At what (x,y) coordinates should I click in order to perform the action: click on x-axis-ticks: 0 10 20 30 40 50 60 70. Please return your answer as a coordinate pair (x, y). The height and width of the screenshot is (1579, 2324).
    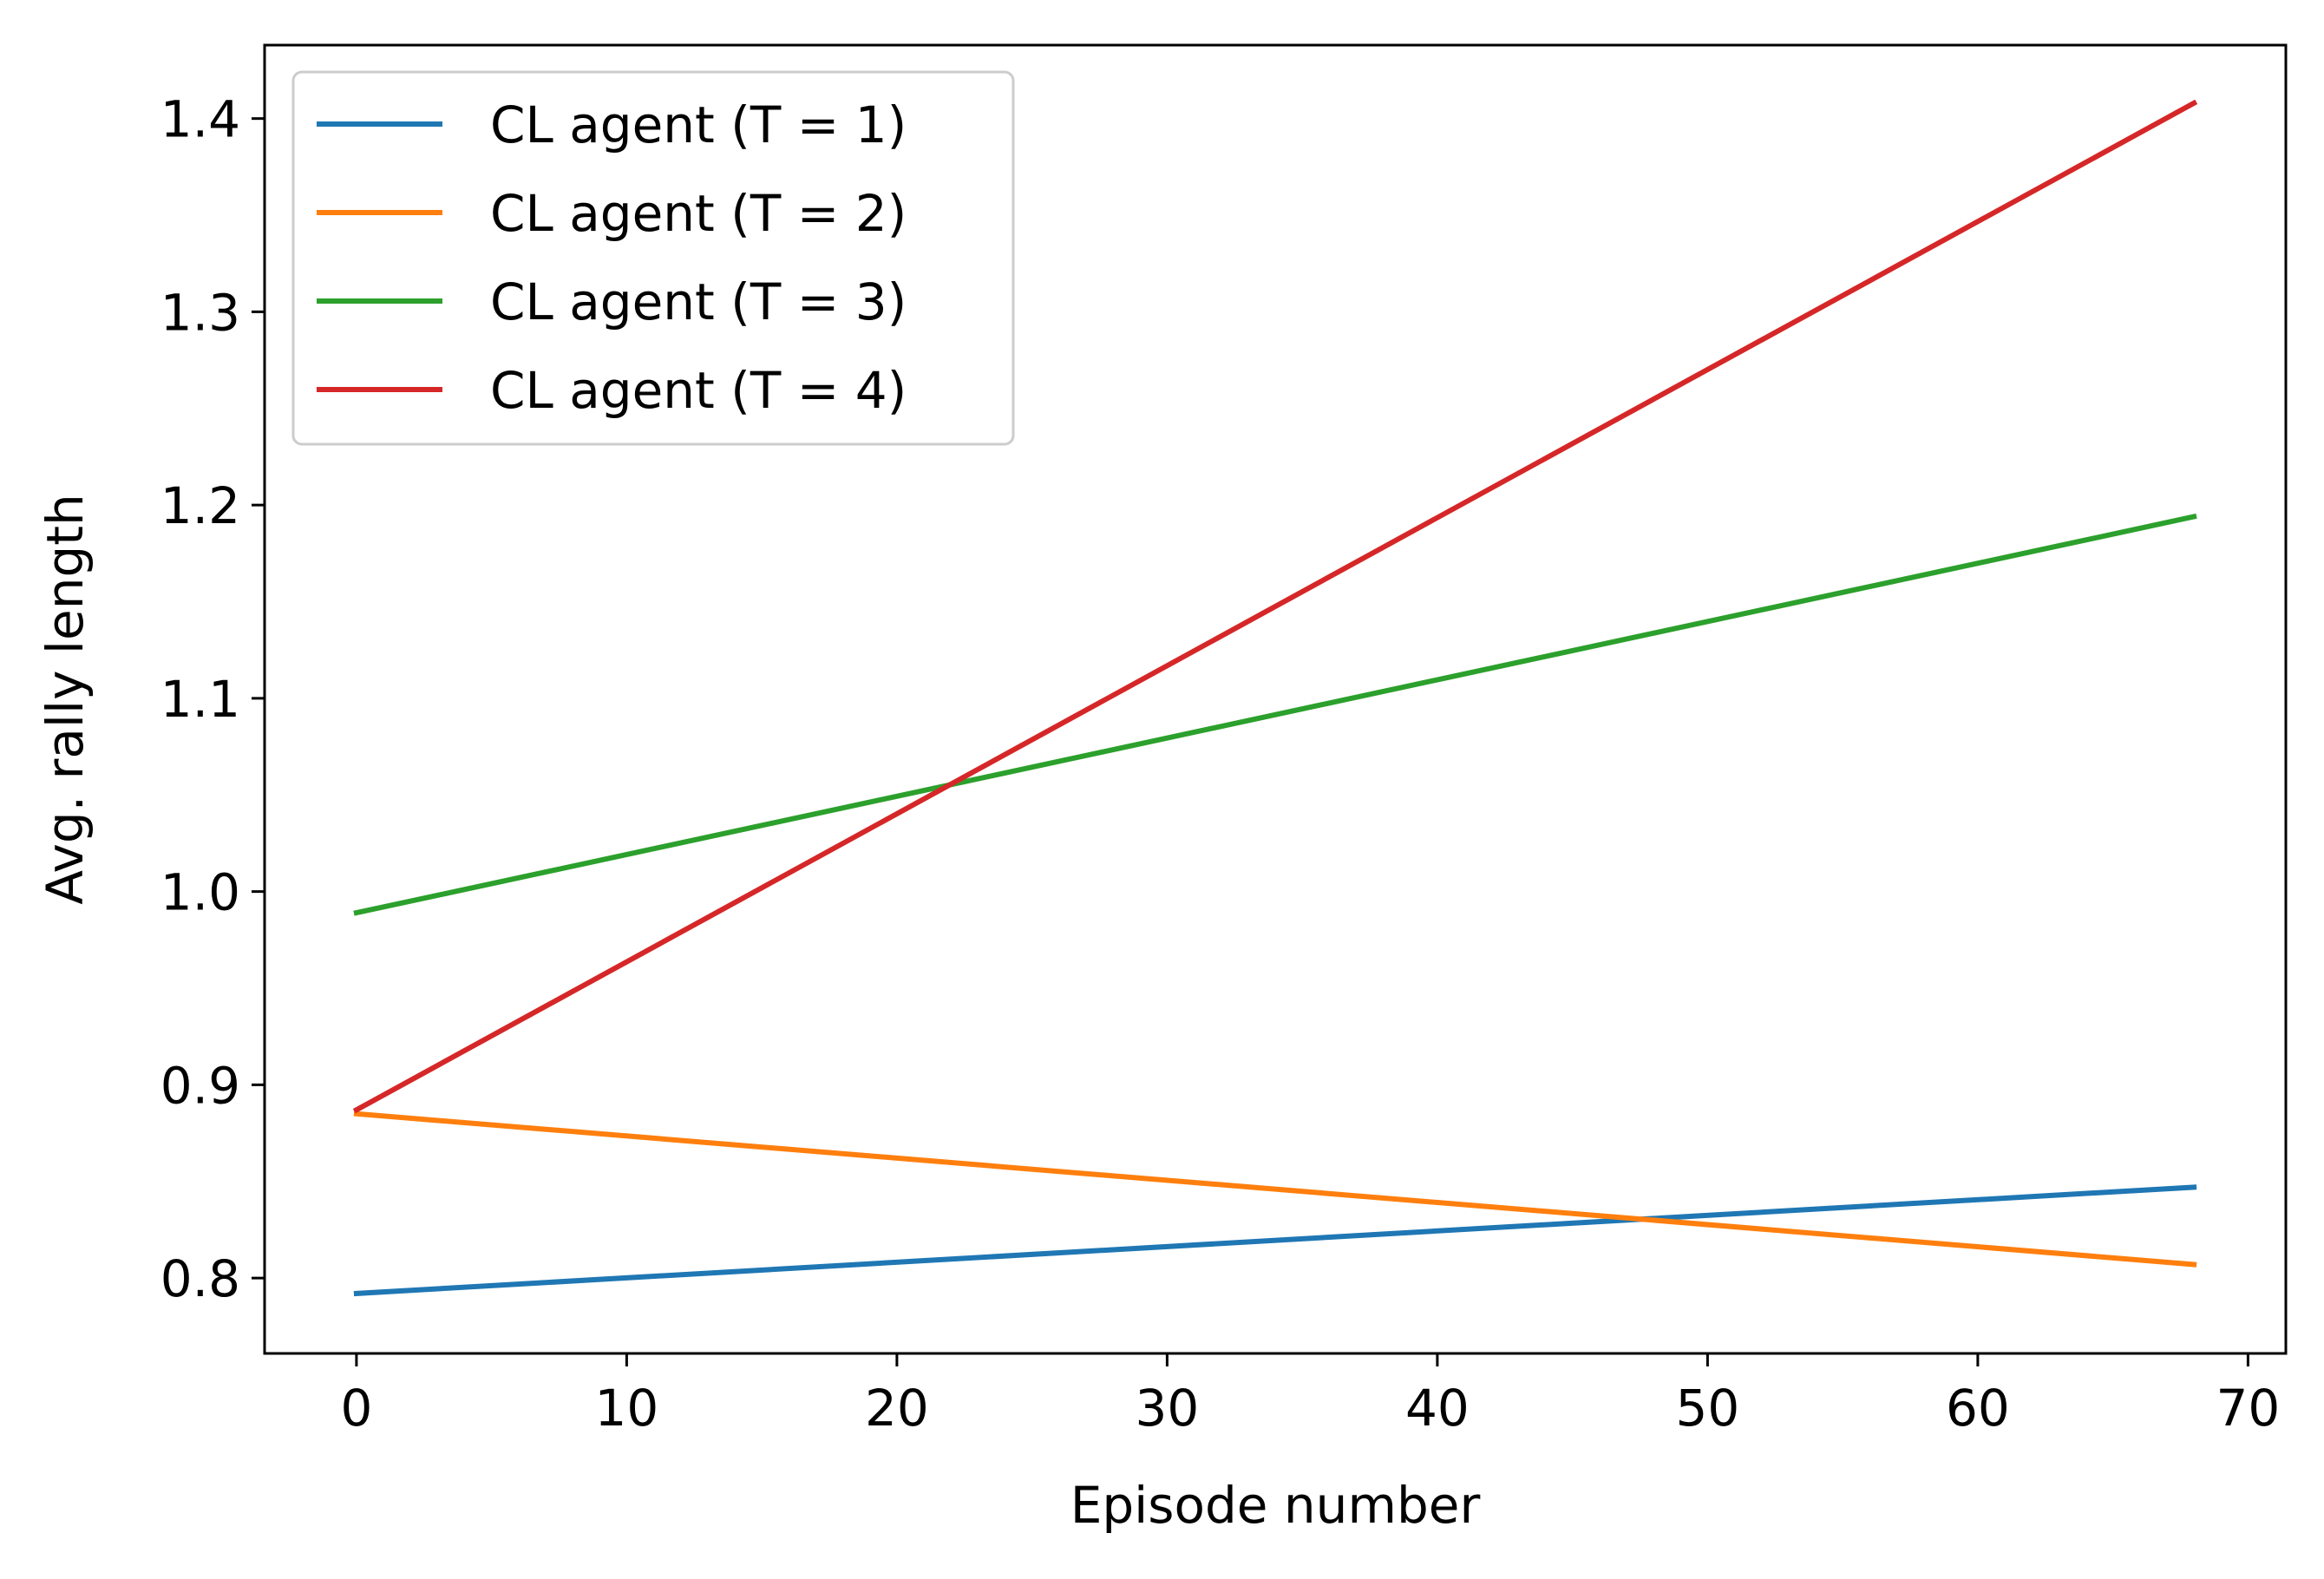
    Looking at the image, I should click on (1310, 1395).